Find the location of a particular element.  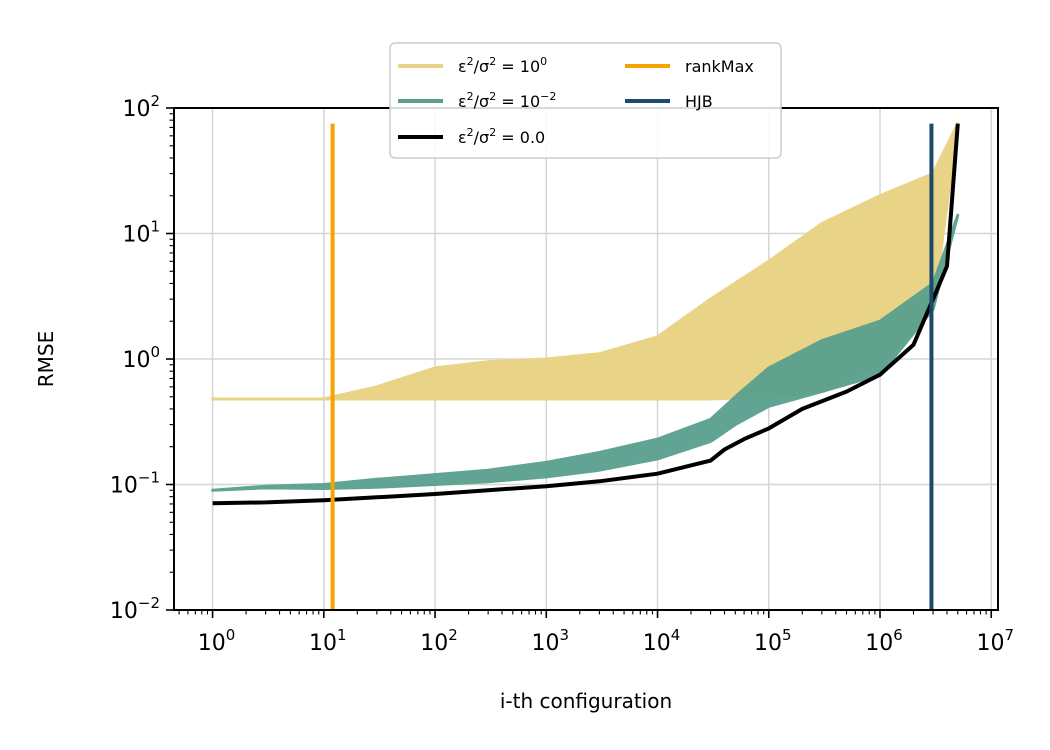

legend-box is located at coordinates (585, 100).